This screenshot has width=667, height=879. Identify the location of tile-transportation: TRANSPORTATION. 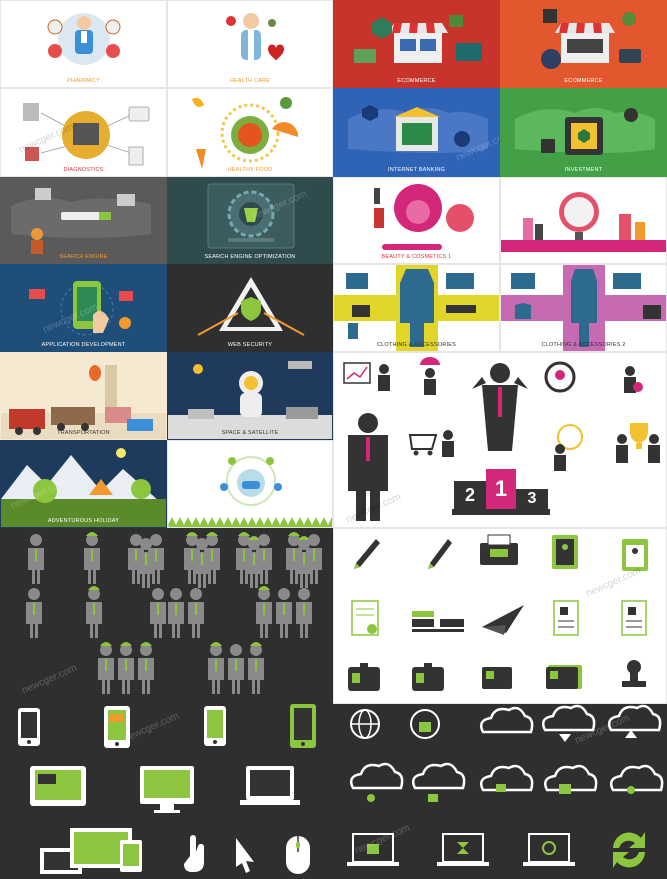
(83, 396).